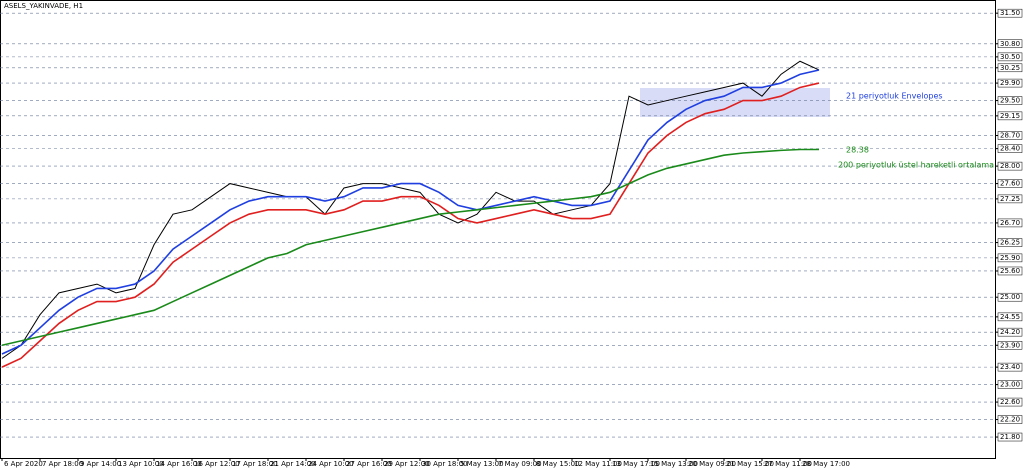 The image size is (1024, 470). I want to click on x-tick-label: 12 May 11:00, so click(598, 464).